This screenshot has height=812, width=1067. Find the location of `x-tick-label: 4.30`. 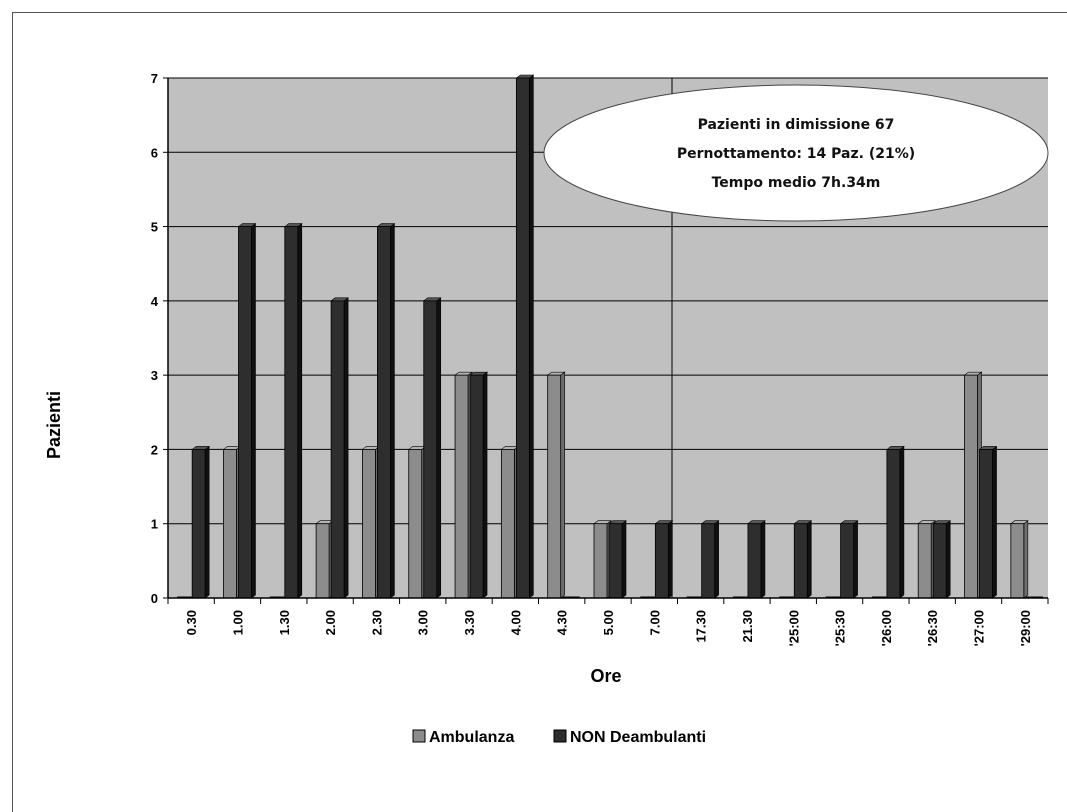

x-tick-label: 4.30 is located at coordinates (562, 622).